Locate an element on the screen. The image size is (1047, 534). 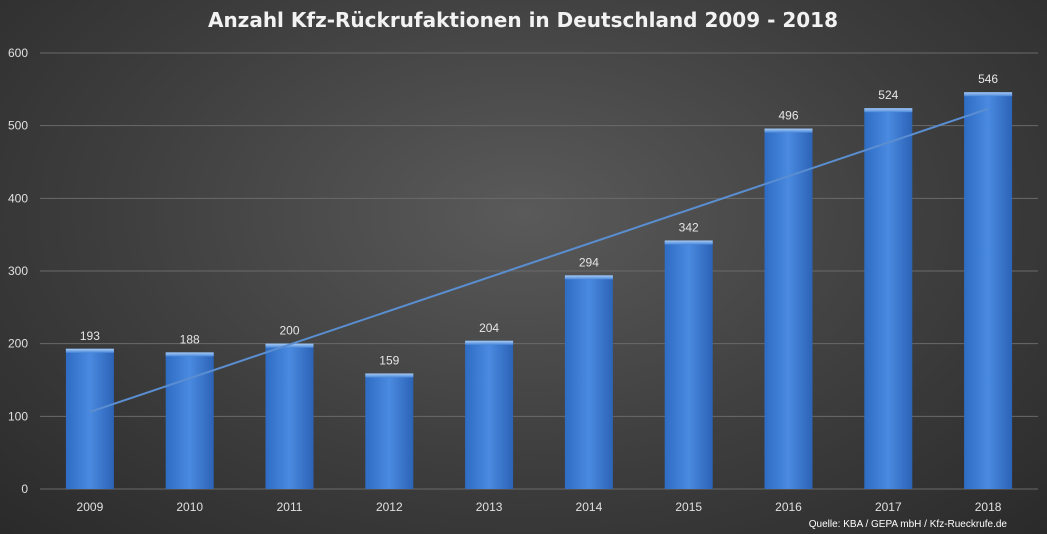
x-tick-label: 2015 is located at coordinates (688, 507).